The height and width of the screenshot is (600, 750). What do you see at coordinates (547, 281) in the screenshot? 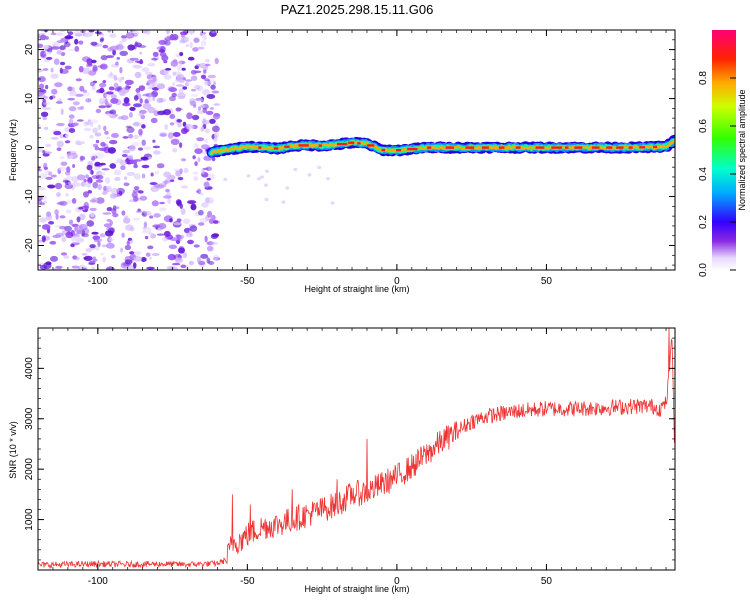
I see `x-tick-label: 50` at bounding box center [547, 281].